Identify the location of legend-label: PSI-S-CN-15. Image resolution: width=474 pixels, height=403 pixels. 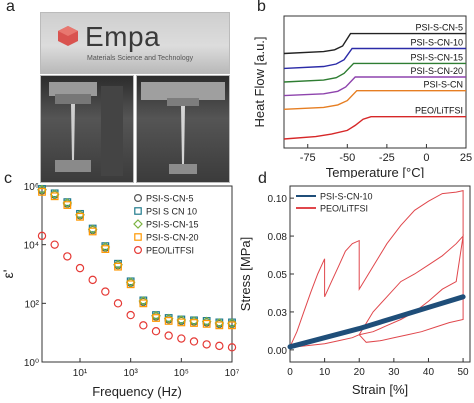
(172, 225).